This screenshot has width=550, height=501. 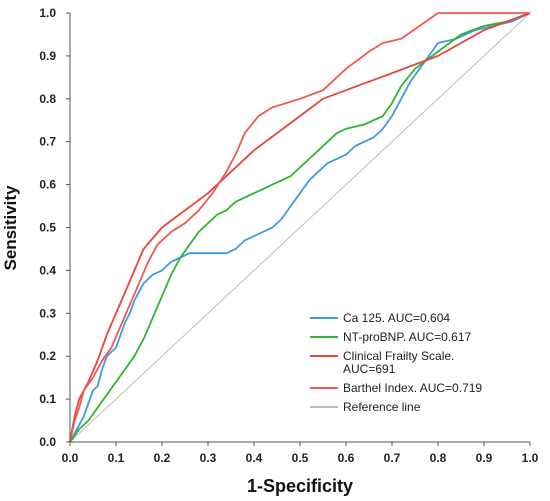 I want to click on y-tick-label: 0.9, so click(x=47, y=56).